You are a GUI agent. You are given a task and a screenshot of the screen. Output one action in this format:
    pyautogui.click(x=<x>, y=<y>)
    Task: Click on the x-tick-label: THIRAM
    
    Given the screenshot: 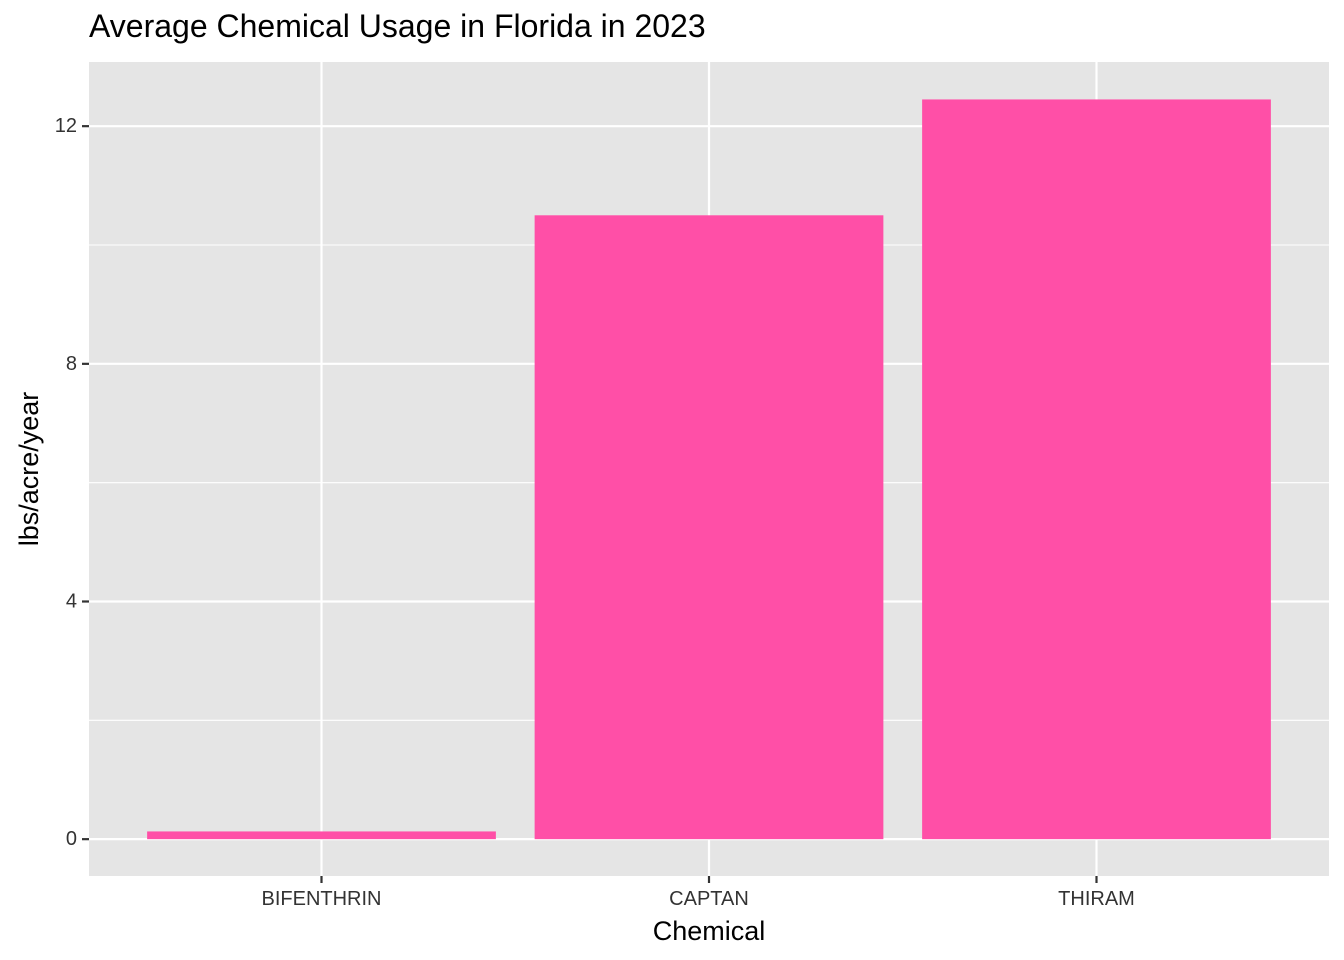 What is the action you would take?
    pyautogui.click(x=1096, y=899)
    